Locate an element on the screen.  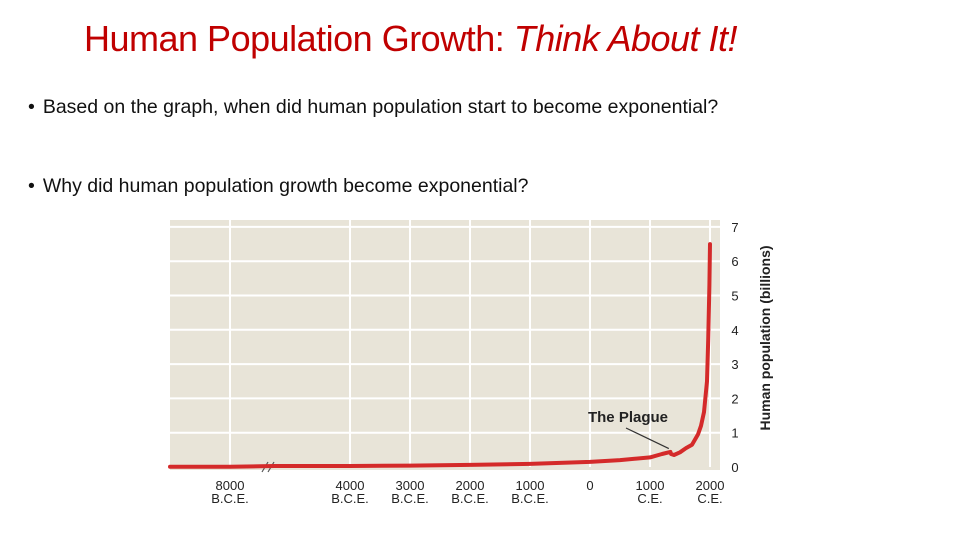
y-tick-label: 2 is located at coordinates (734, 398).